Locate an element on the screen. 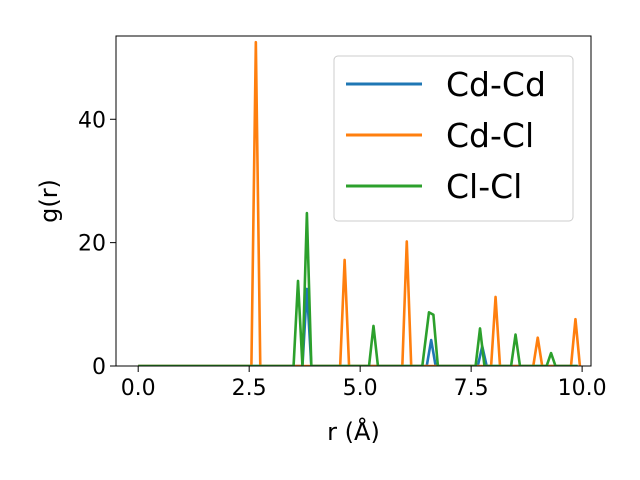  y-axis-ticks: 0 20 40 is located at coordinates (97, 244).